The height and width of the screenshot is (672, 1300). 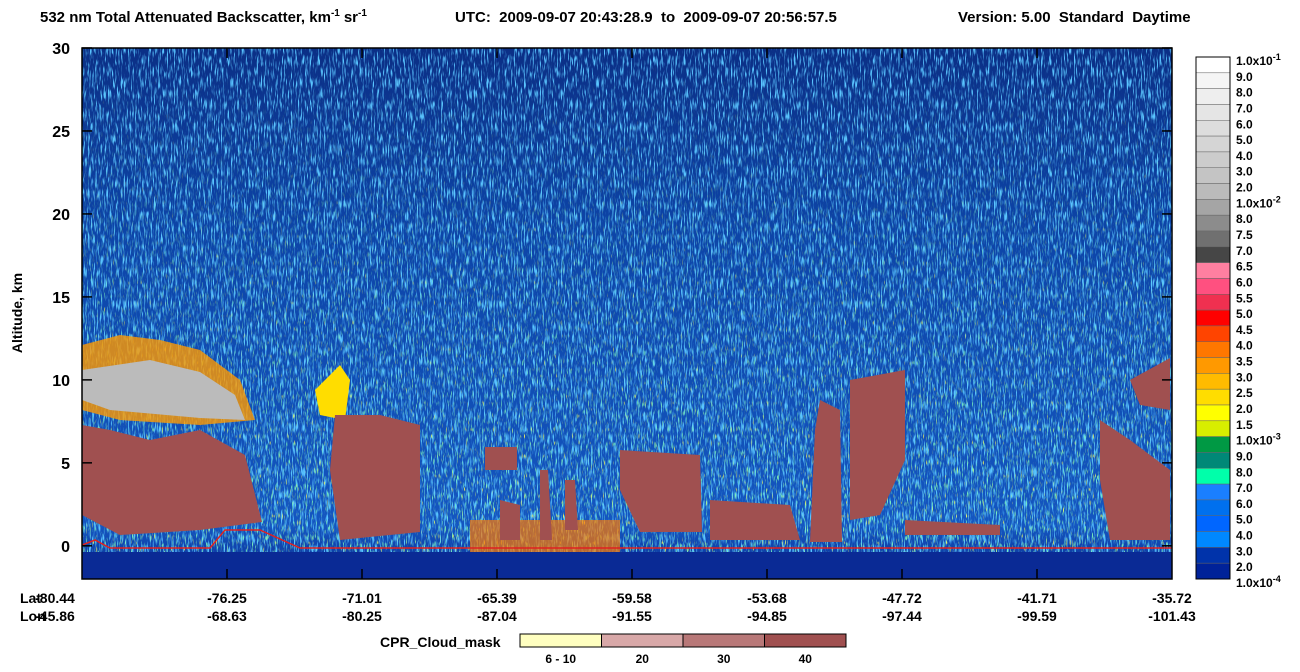 What do you see at coordinates (1213, 318) in the screenshot?
I see `colorbar-frame` at bounding box center [1213, 318].